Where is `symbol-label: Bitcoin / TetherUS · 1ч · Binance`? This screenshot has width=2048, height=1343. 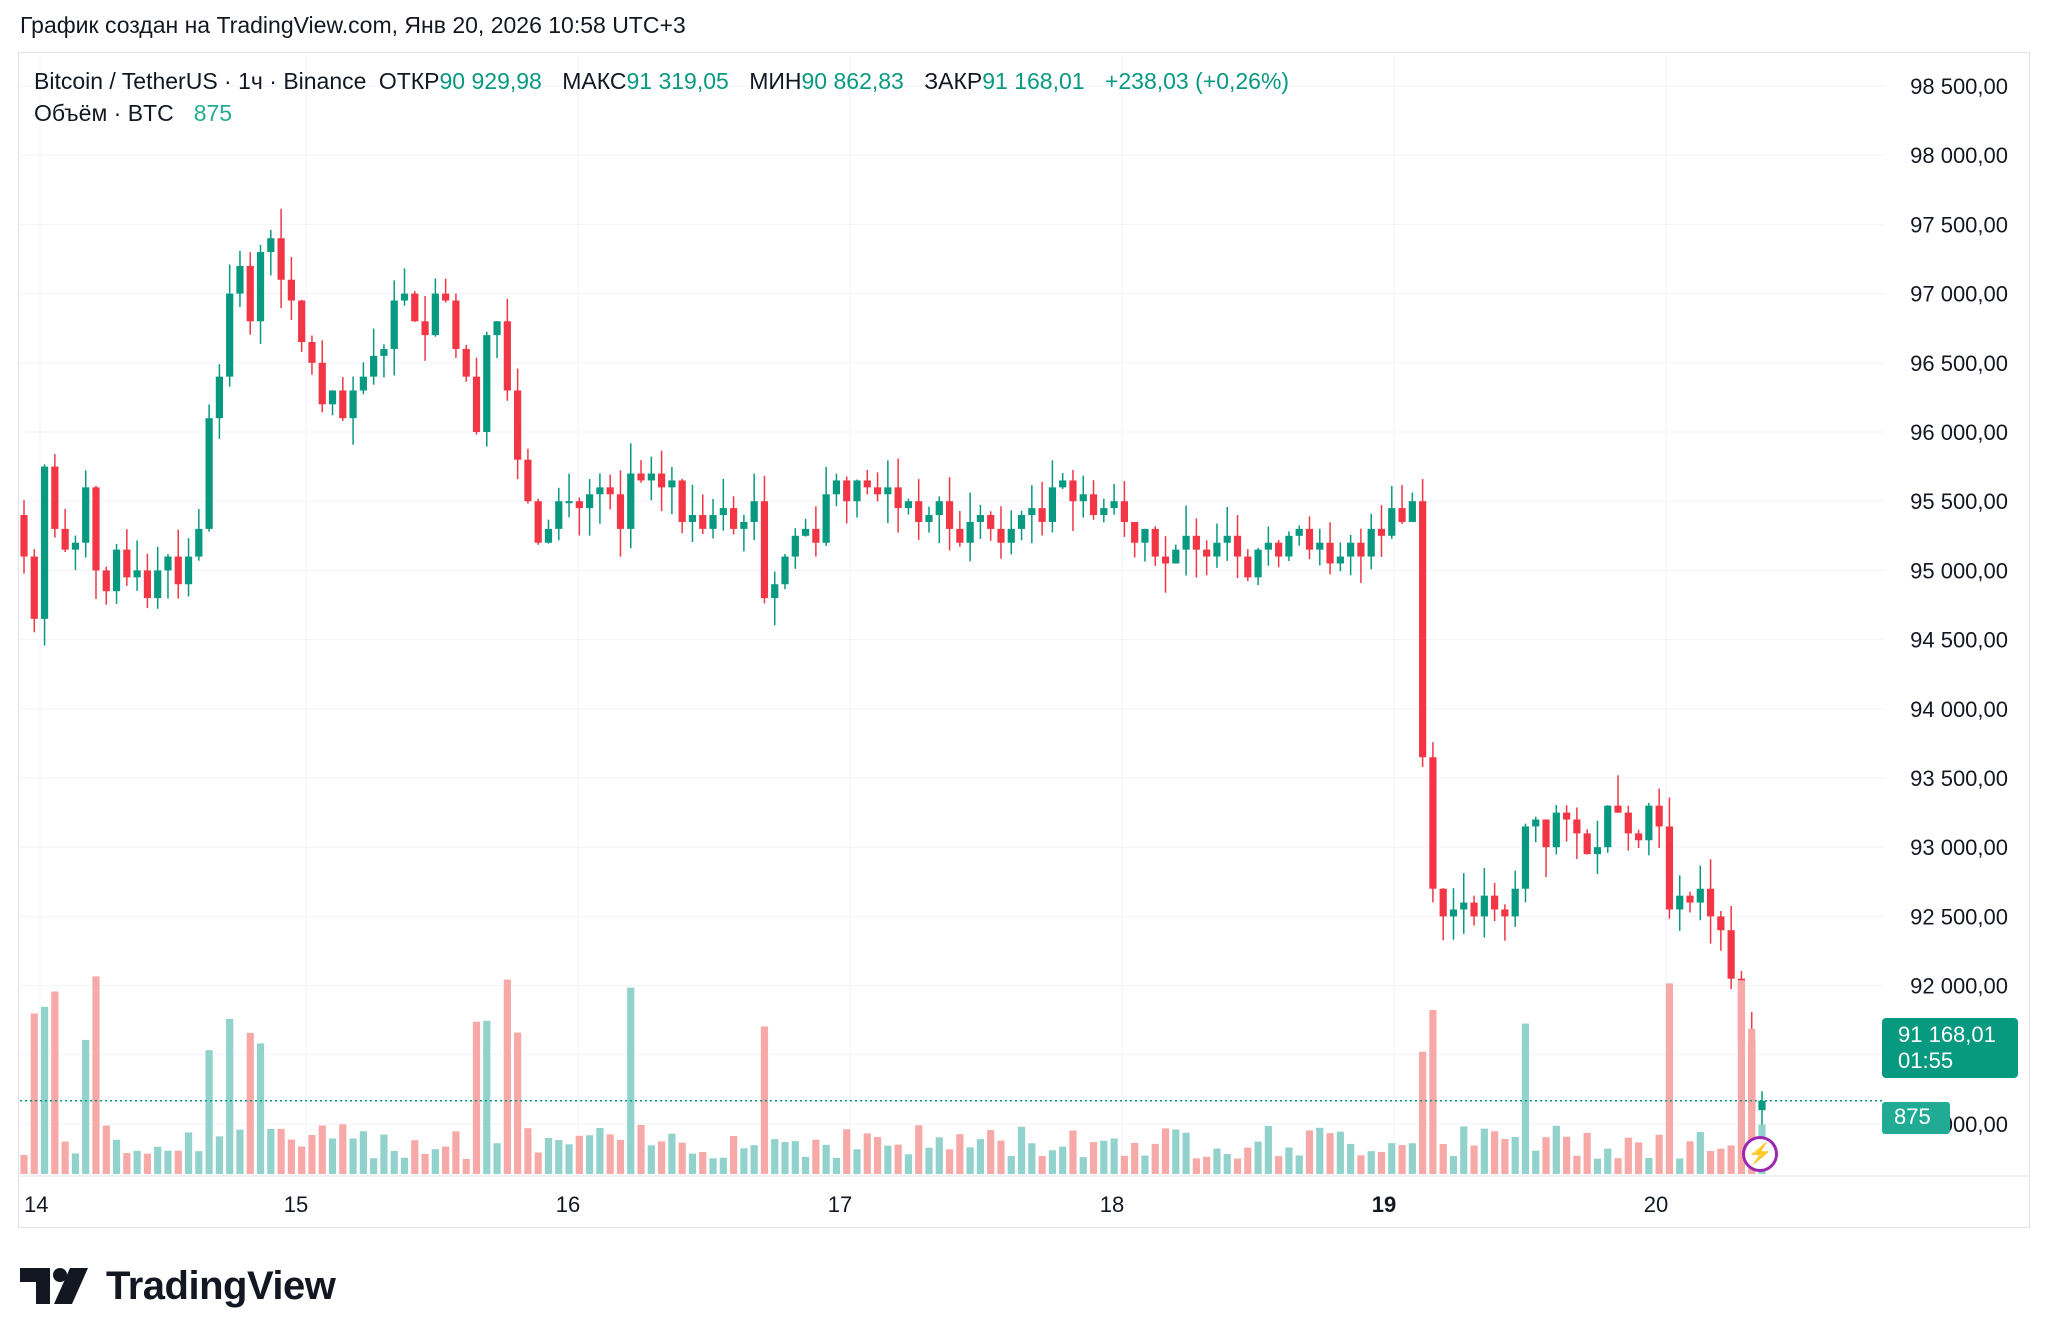 symbol-label: Bitcoin / TetherUS · 1ч · Binance is located at coordinates (200, 81).